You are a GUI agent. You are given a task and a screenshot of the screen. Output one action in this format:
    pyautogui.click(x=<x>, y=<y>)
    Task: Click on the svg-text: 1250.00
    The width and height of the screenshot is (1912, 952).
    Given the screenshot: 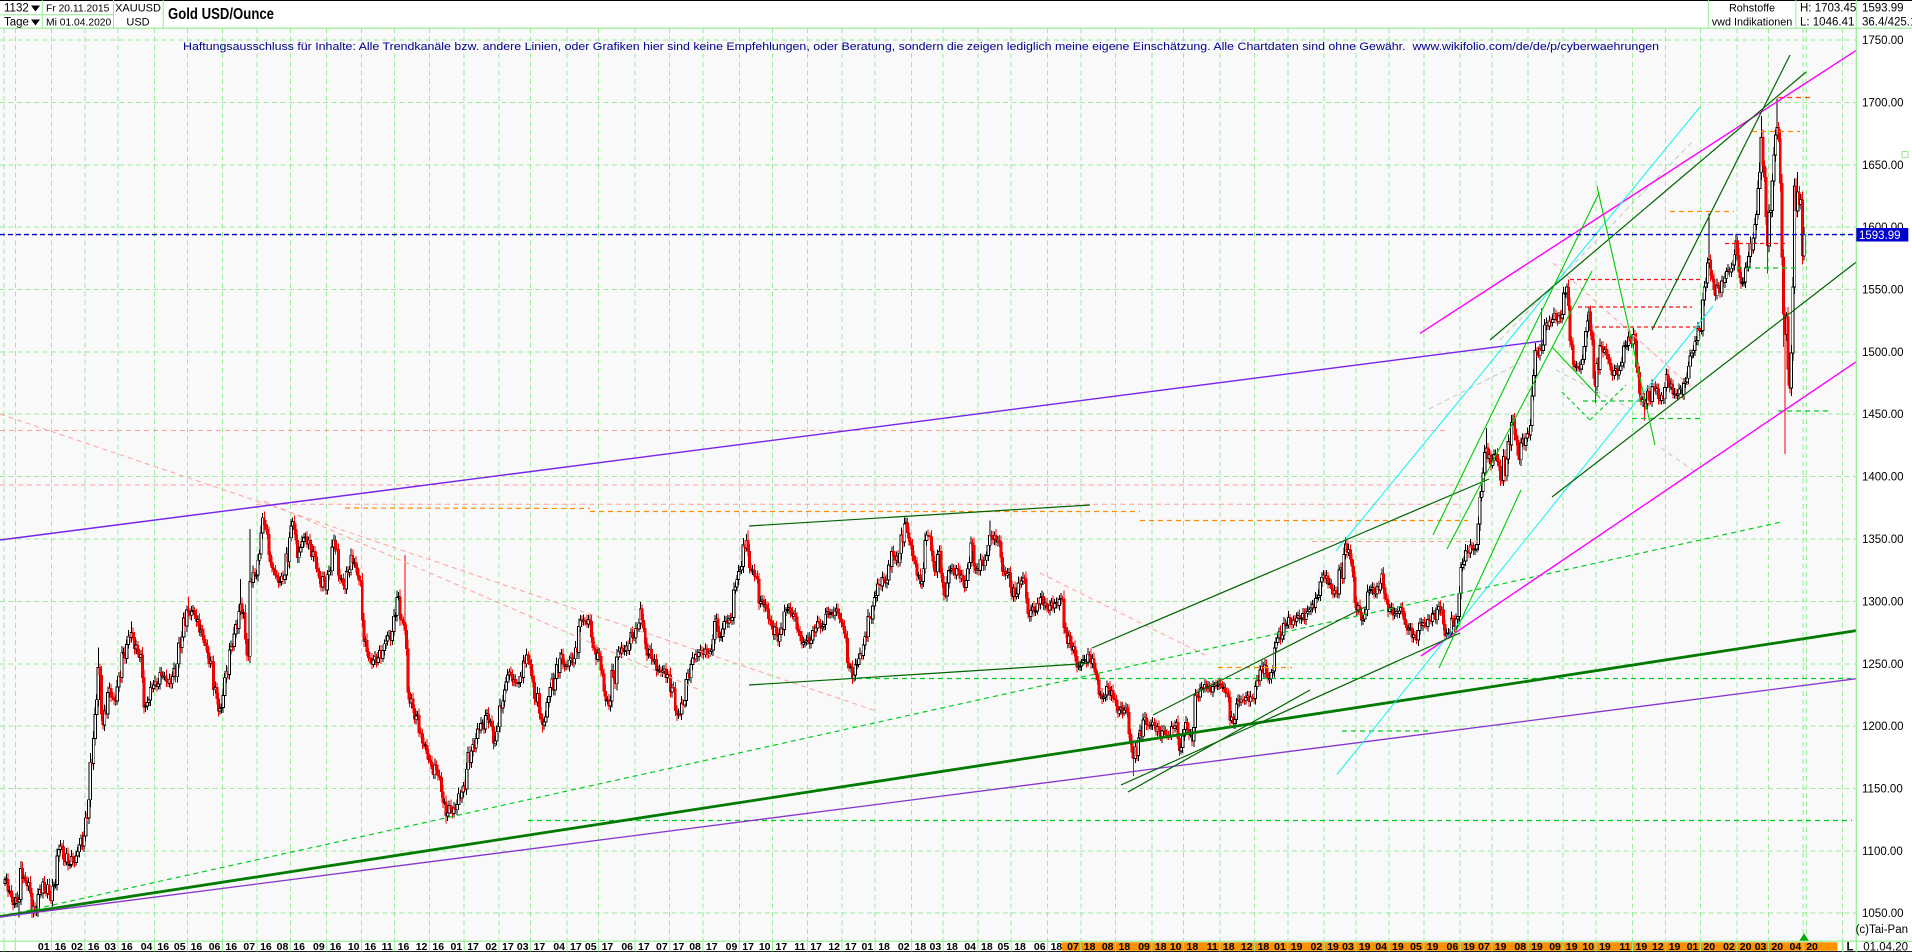 What is the action you would take?
    pyautogui.click(x=1883, y=665)
    